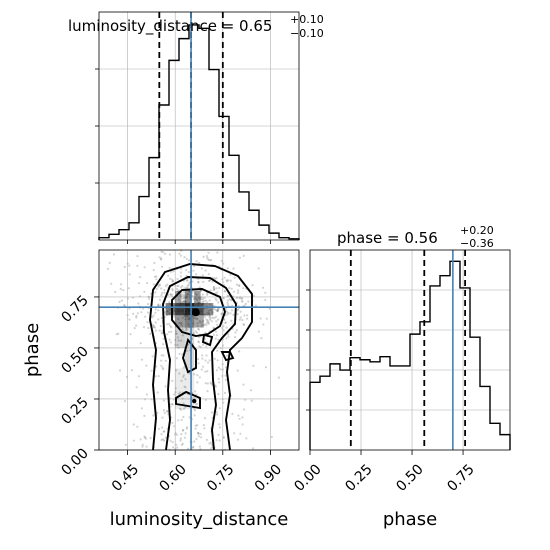 This screenshot has width=550, height=550. I want to click on contour-outer, so click(201, 357).